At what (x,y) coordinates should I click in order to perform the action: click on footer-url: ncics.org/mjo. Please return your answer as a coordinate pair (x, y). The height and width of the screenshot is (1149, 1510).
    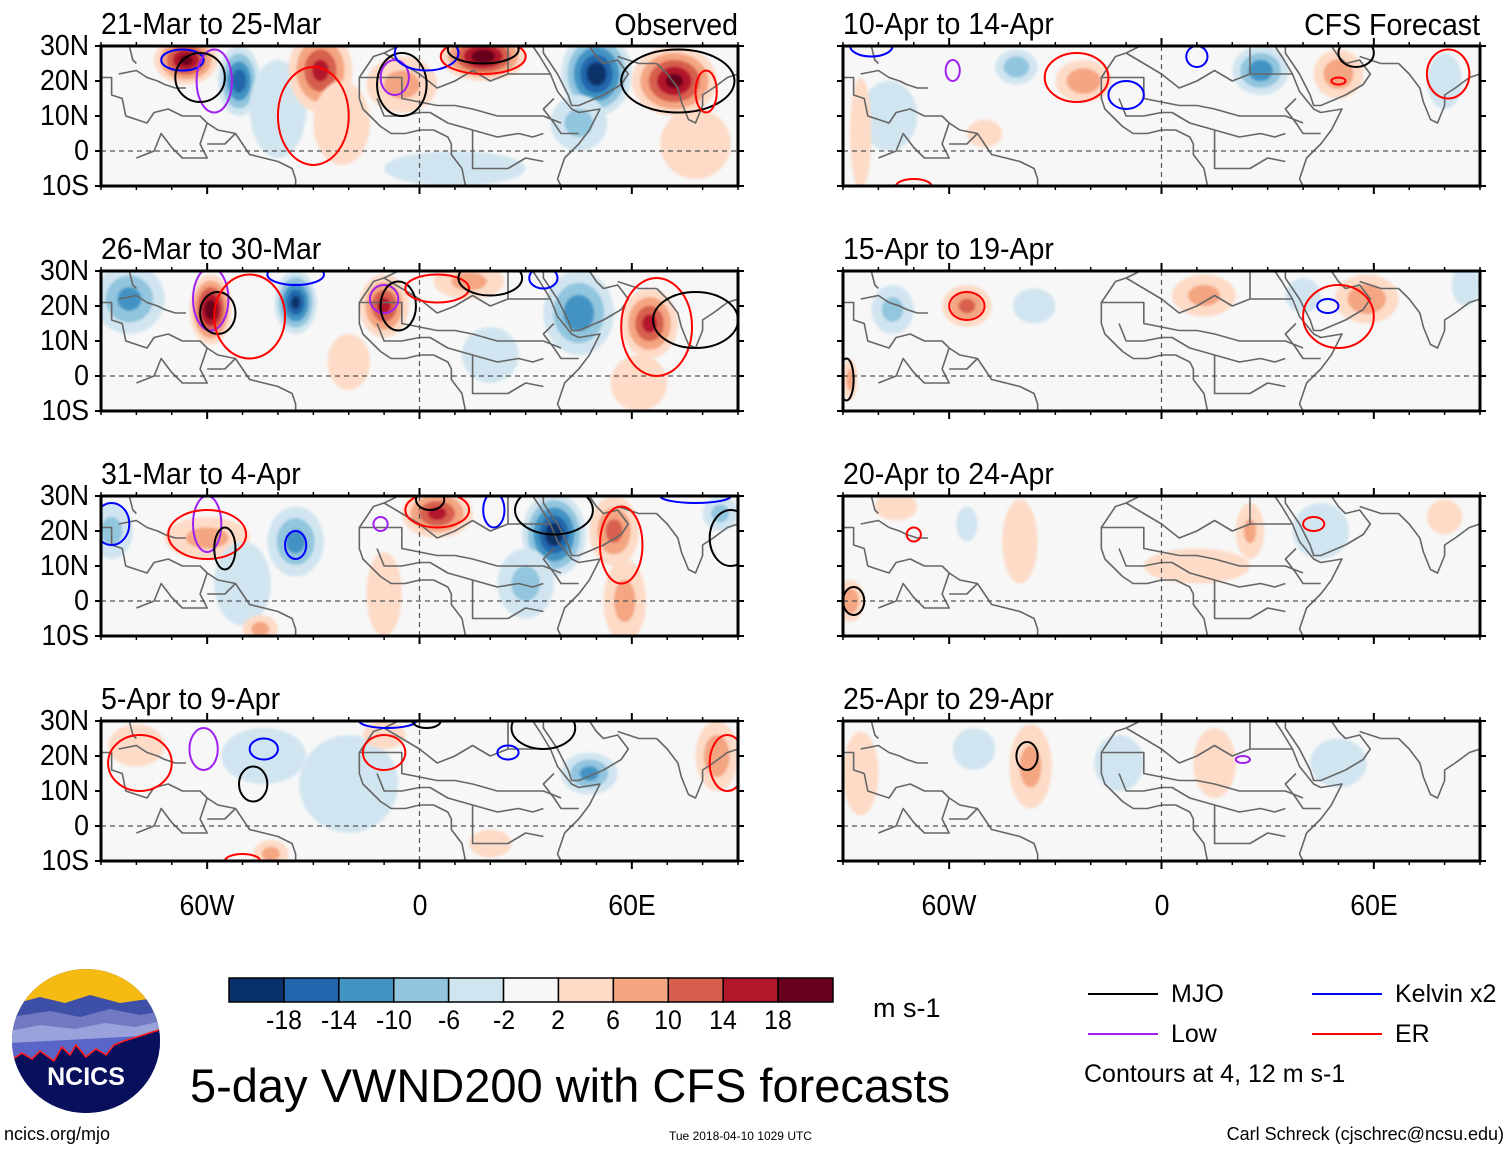
    Looking at the image, I should click on (57, 1134).